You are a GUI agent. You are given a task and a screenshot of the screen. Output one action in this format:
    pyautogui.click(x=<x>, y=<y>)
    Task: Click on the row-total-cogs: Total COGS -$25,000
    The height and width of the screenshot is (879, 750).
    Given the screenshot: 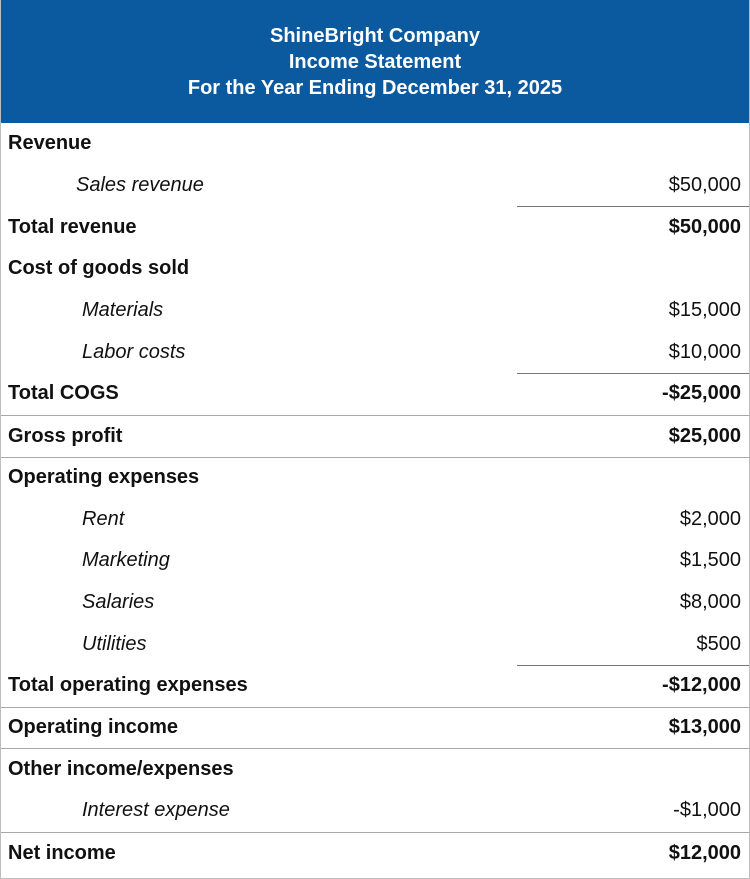 What is the action you would take?
    pyautogui.click(x=375, y=394)
    